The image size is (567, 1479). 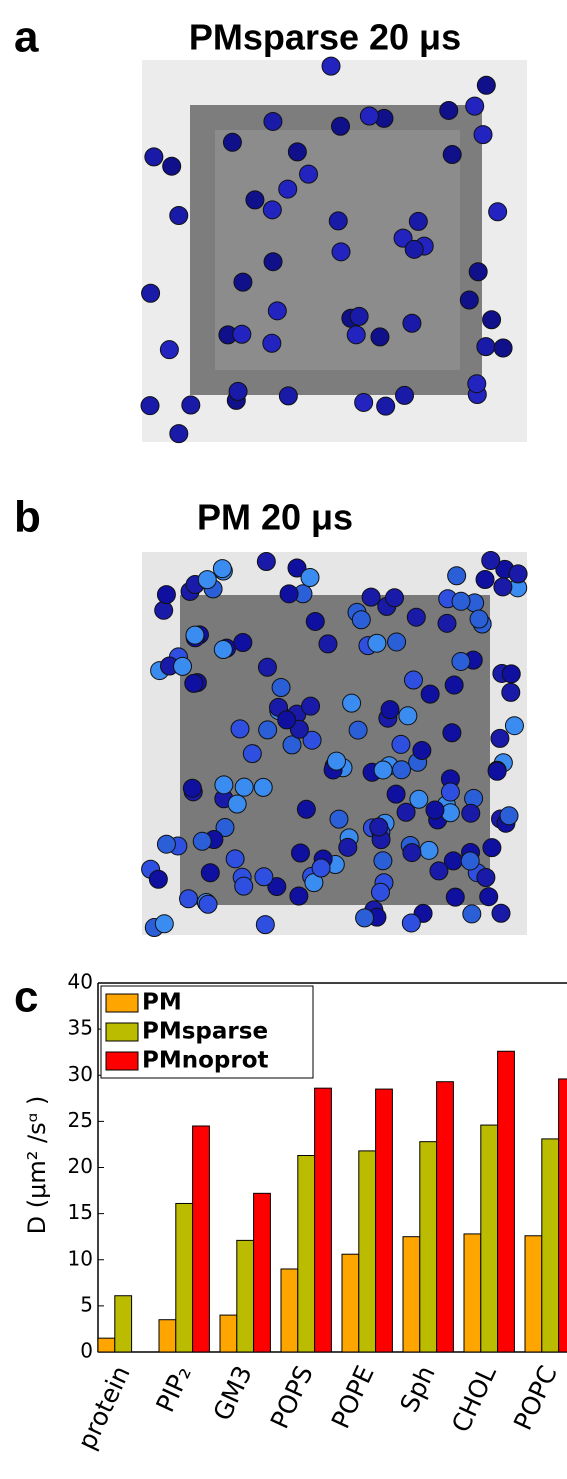 I want to click on panel-title: PM 20 μs, so click(x=275, y=517).